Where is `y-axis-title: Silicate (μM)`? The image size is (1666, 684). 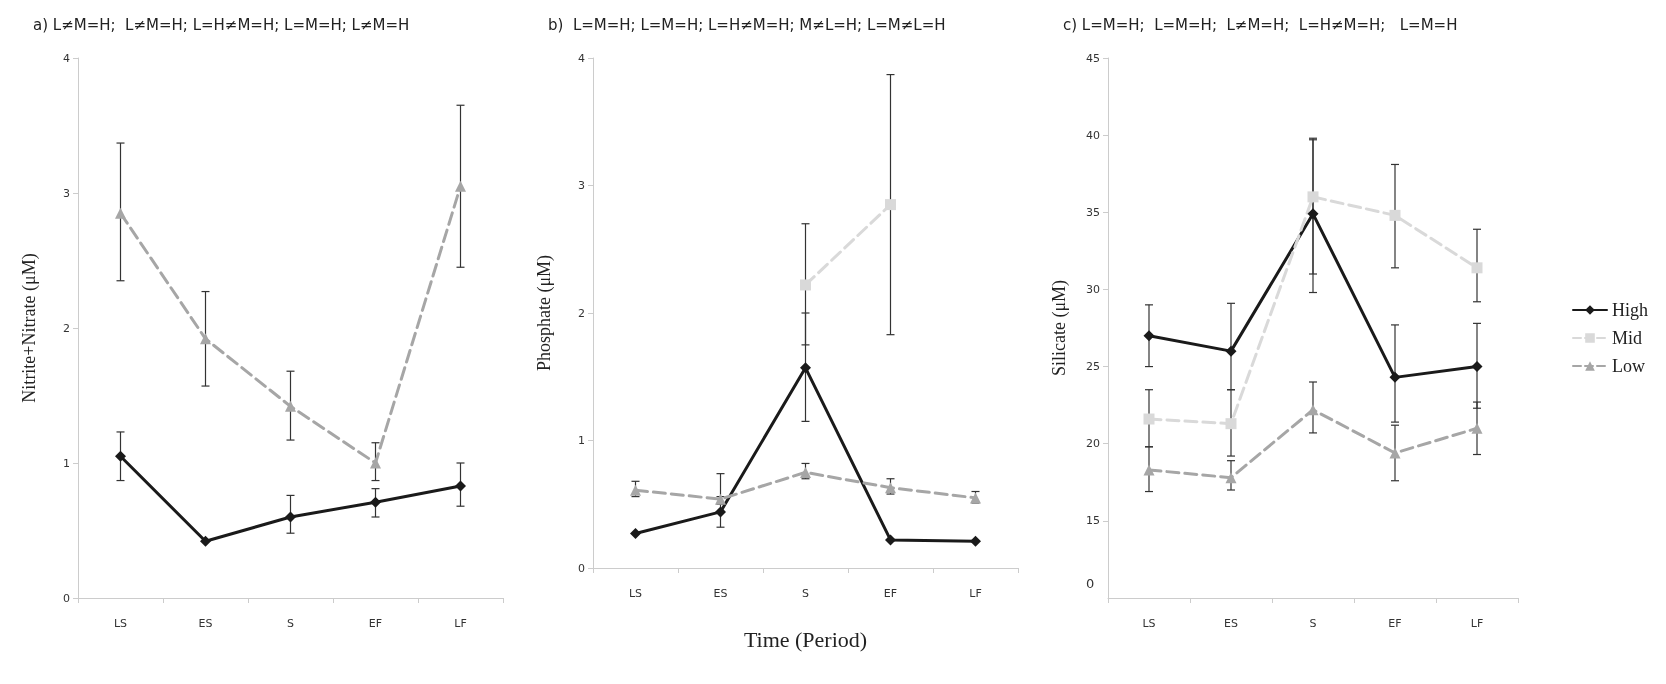 y-axis-title: Silicate (μM) is located at coordinates (1059, 328).